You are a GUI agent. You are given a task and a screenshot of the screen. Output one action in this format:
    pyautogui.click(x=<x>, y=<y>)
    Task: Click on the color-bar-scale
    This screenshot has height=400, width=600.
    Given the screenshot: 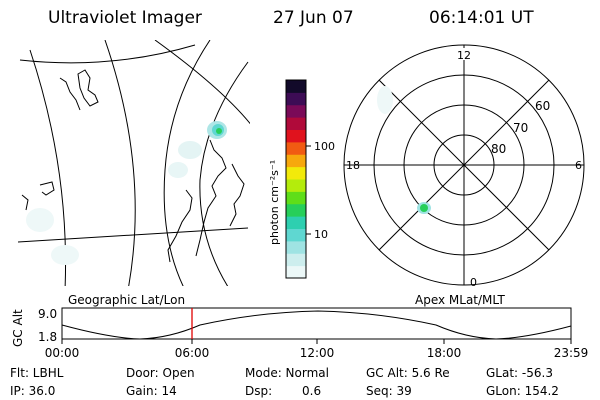 What is the action you would take?
    pyautogui.click(x=296, y=179)
    